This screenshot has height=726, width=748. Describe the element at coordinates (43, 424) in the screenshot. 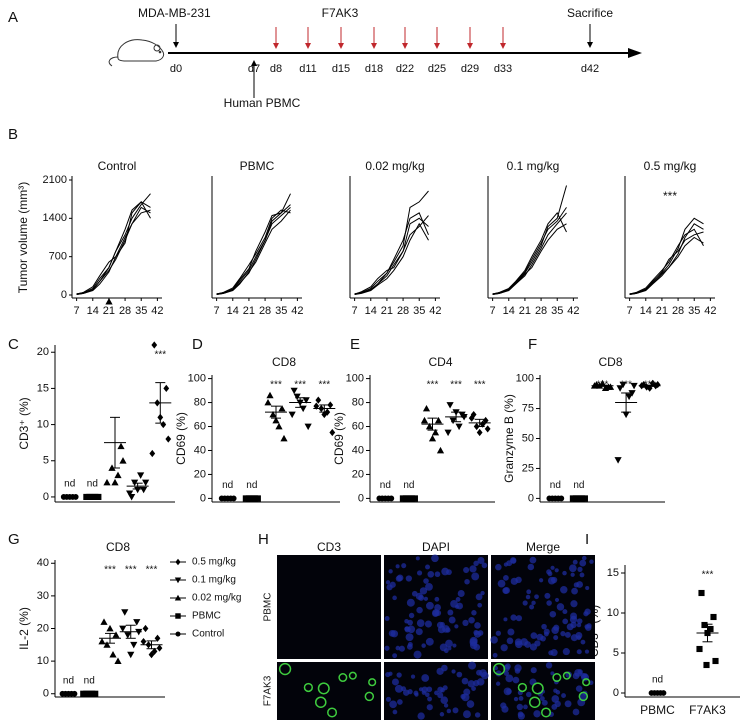

I see `y-tick-label: 10` at that location.